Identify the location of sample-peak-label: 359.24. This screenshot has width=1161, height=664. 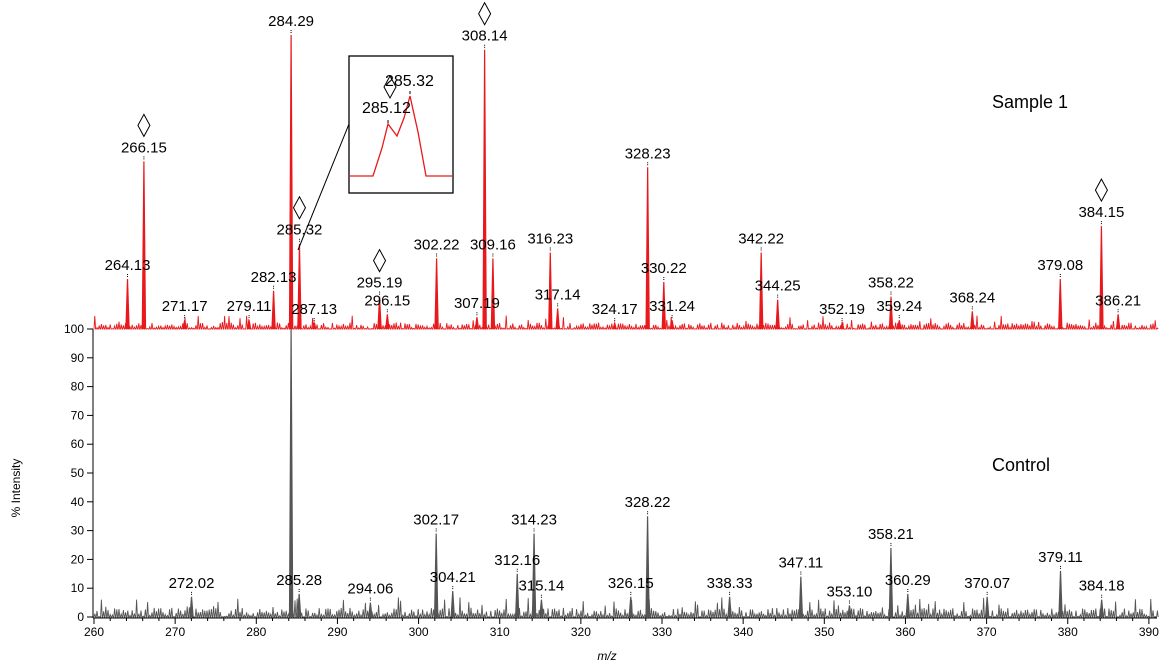
(899, 306).